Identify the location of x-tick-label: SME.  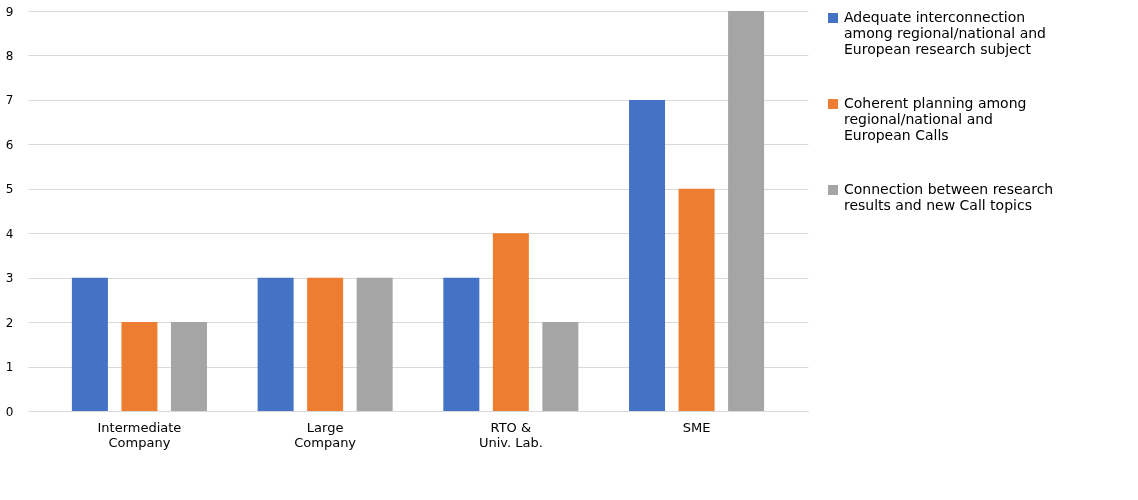
(696, 427).